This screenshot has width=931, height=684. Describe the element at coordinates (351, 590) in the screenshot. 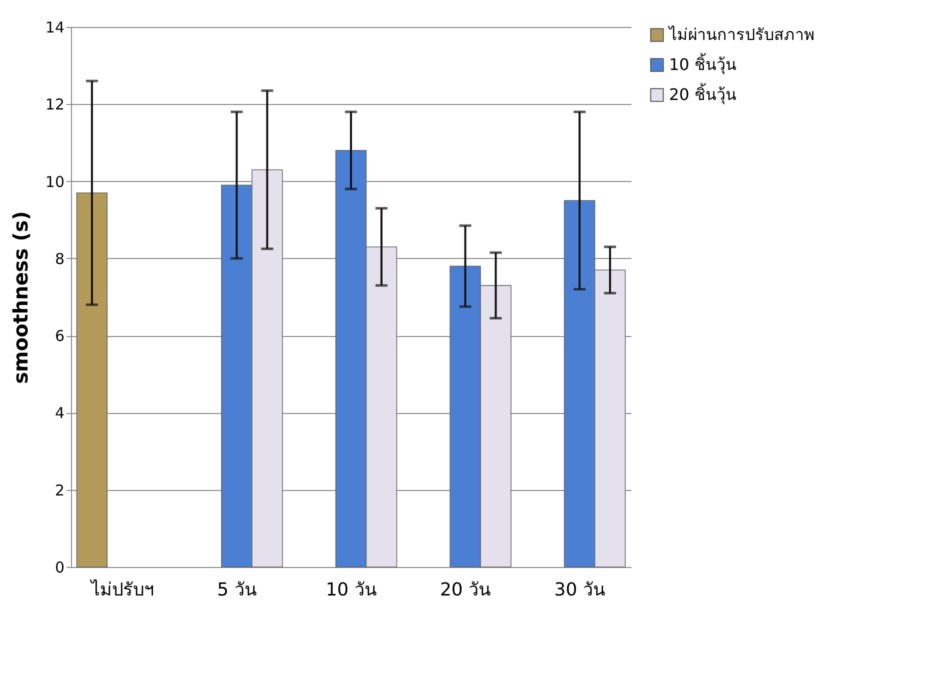

I see `x-tick-label: 10 วัน` at that location.